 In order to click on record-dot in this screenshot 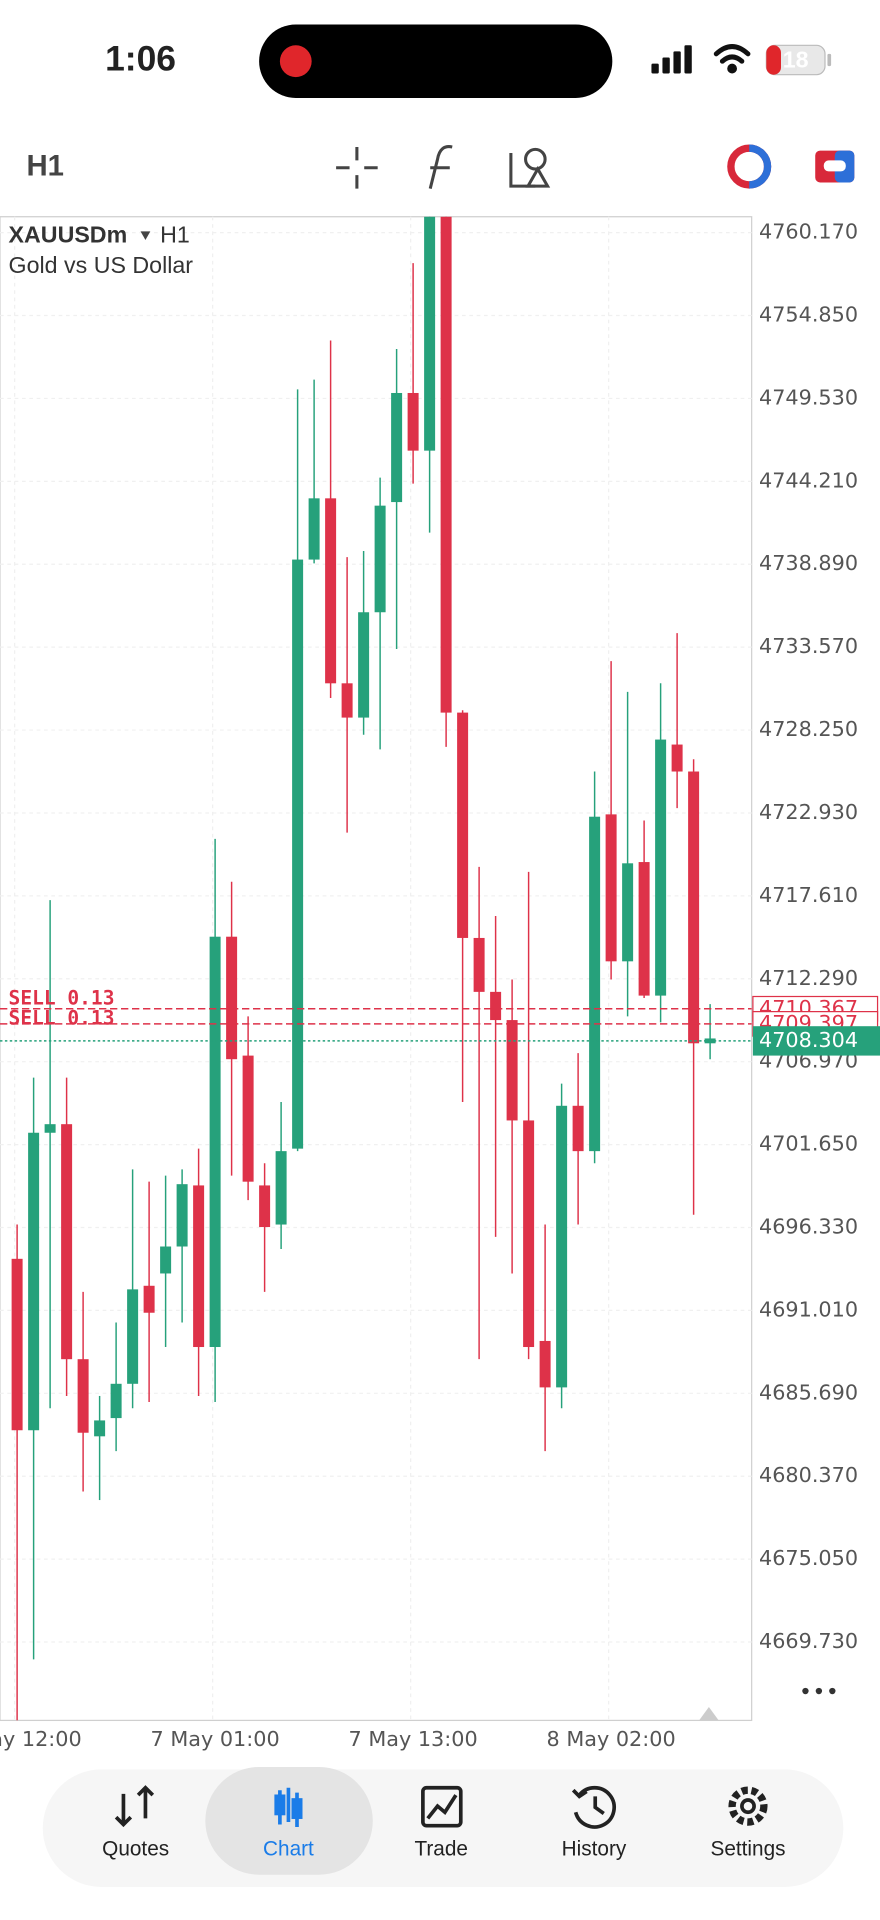, I will do `click(295, 61)`.